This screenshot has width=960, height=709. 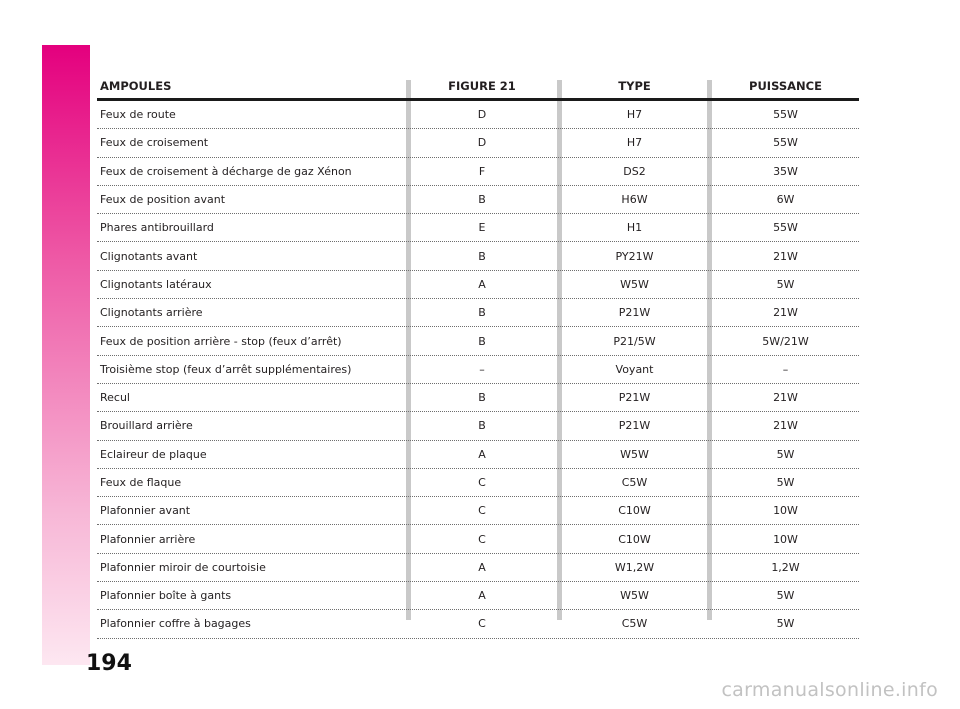 What do you see at coordinates (634, 228) in the screenshot?
I see `bulb-type: H1` at bounding box center [634, 228].